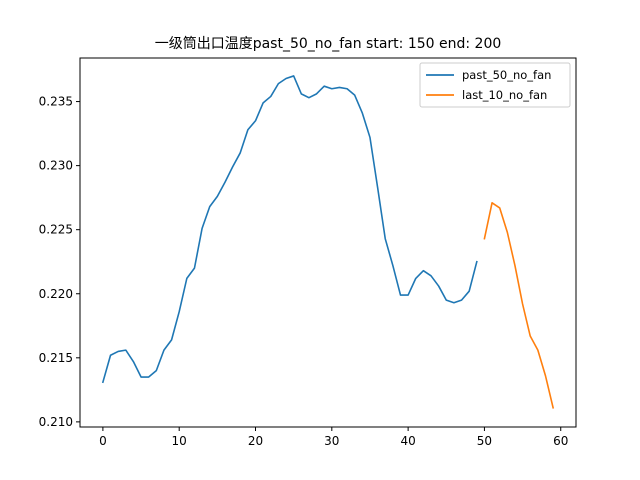 This screenshot has height=480, width=640. What do you see at coordinates (560, 441) in the screenshot?
I see `x-tick-label: 60` at bounding box center [560, 441].